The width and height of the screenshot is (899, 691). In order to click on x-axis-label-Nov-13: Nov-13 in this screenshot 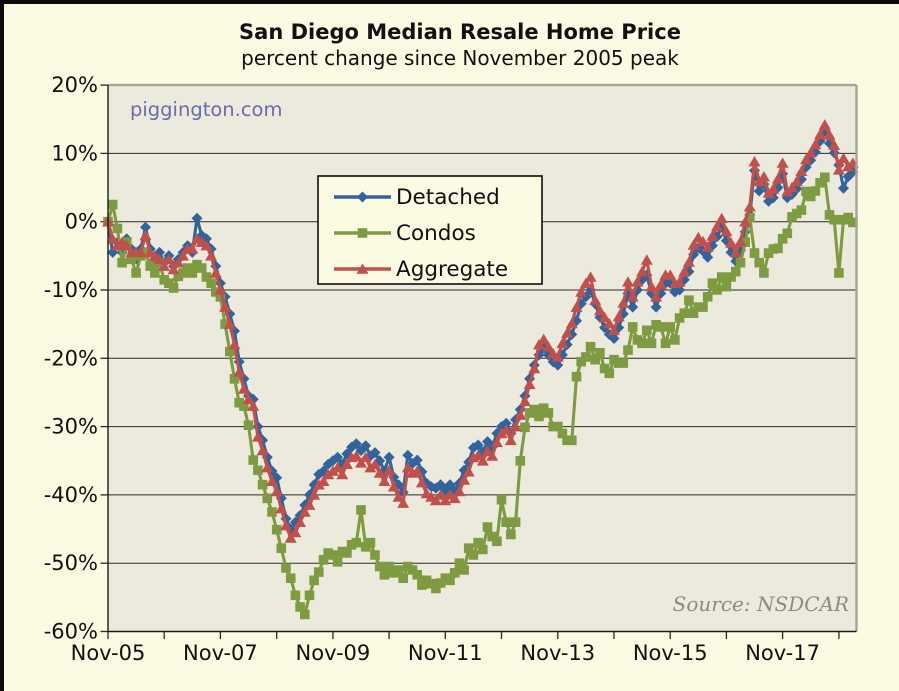, I will do `click(557, 653)`.